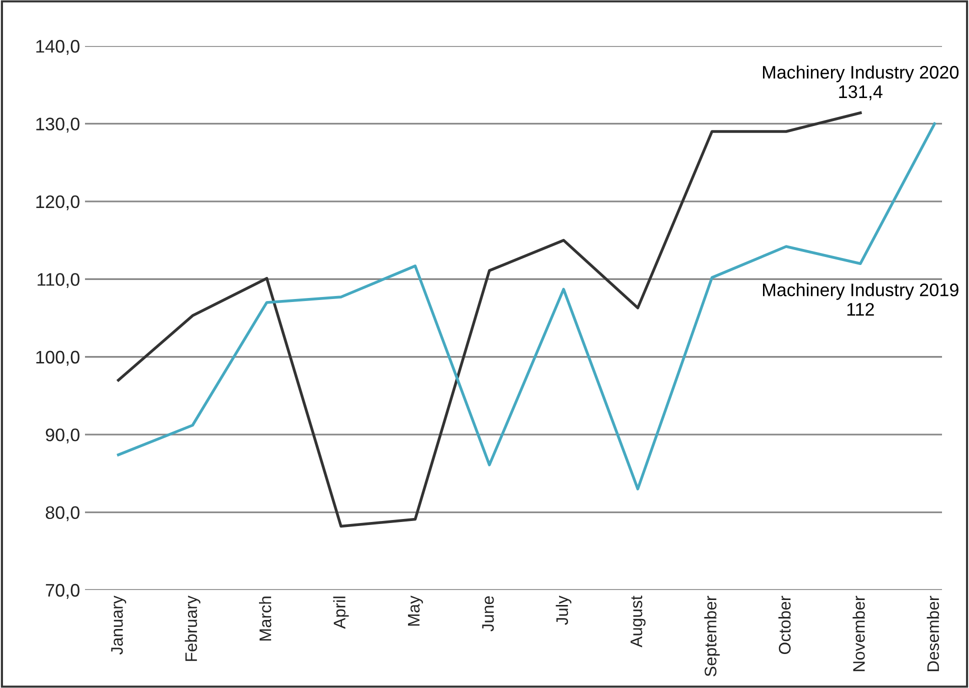  I want to click on x-tick-label: April, so click(341, 612).